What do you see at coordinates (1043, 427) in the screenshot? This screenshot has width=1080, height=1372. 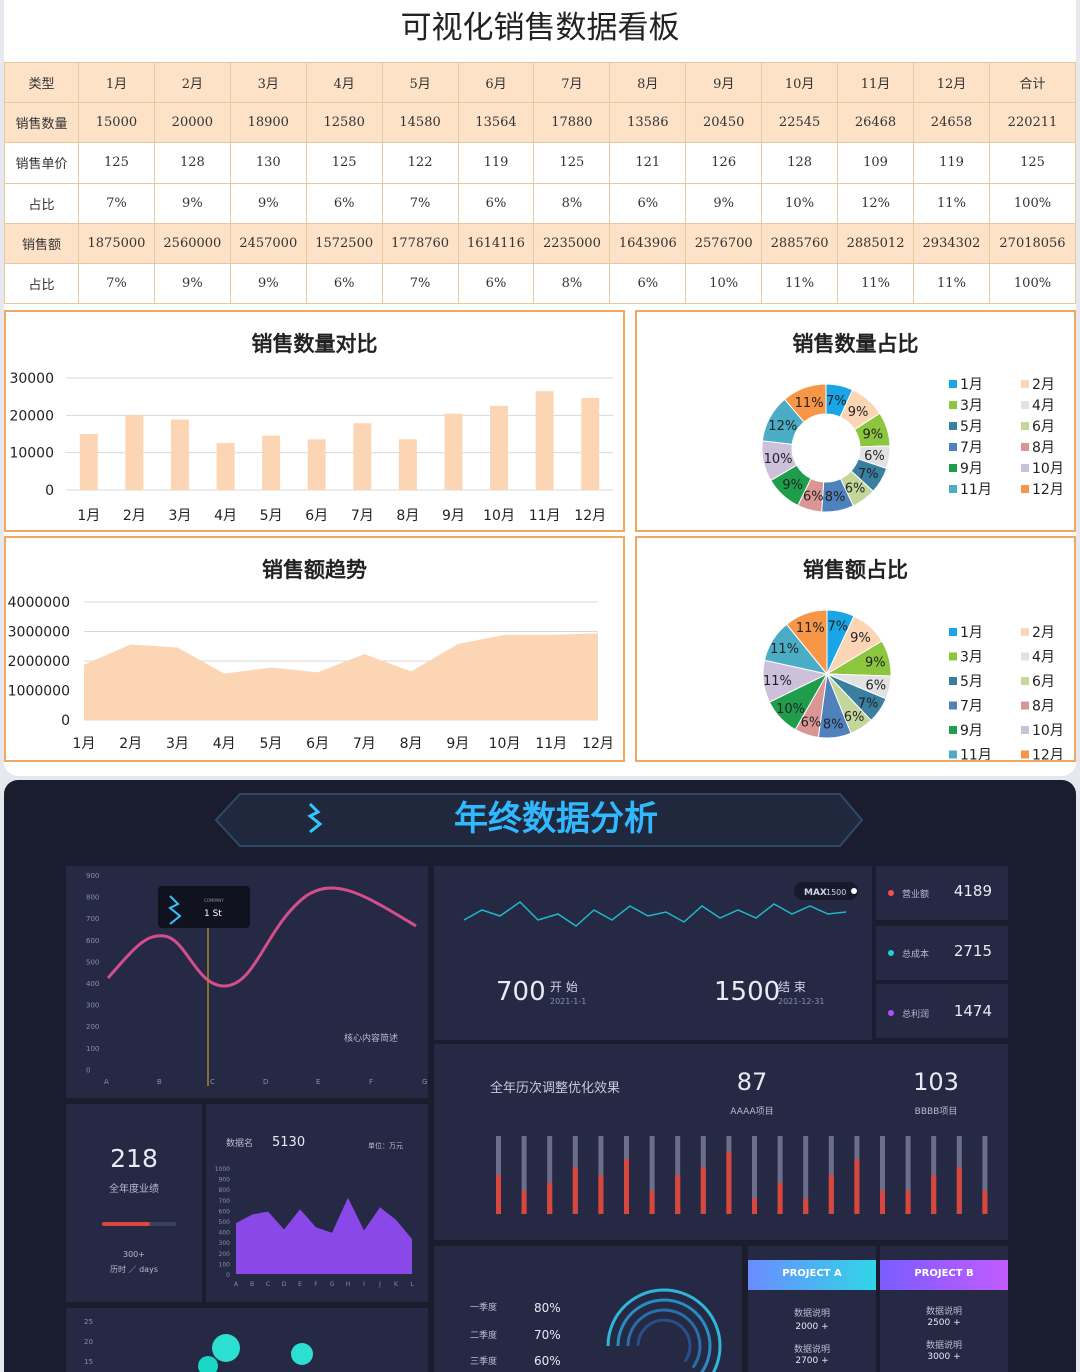 I see `legend-label: 6月` at bounding box center [1043, 427].